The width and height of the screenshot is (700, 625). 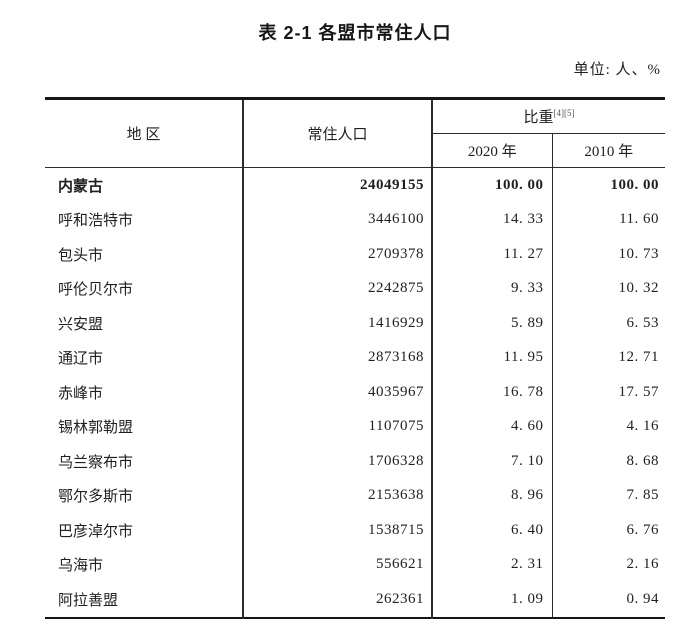 What do you see at coordinates (144, 254) in the screenshot?
I see `region-cell: 包头市` at bounding box center [144, 254].